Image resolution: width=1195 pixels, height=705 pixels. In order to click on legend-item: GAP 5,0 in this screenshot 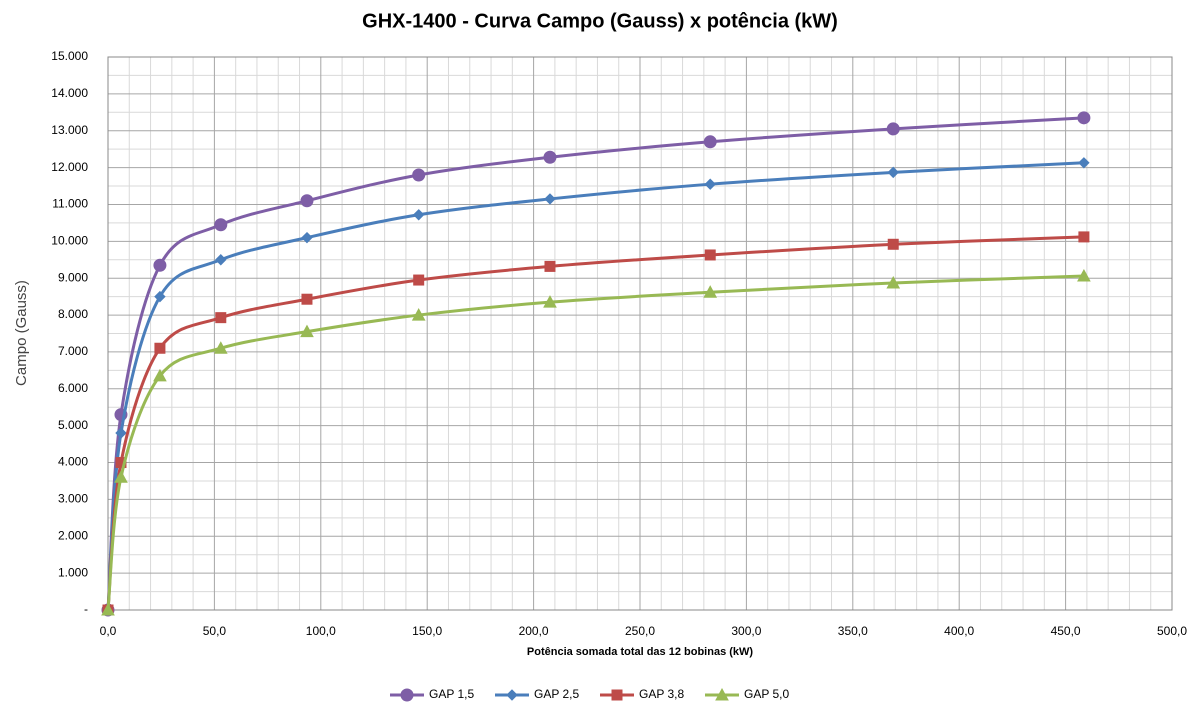, I will do `click(747, 694)`.